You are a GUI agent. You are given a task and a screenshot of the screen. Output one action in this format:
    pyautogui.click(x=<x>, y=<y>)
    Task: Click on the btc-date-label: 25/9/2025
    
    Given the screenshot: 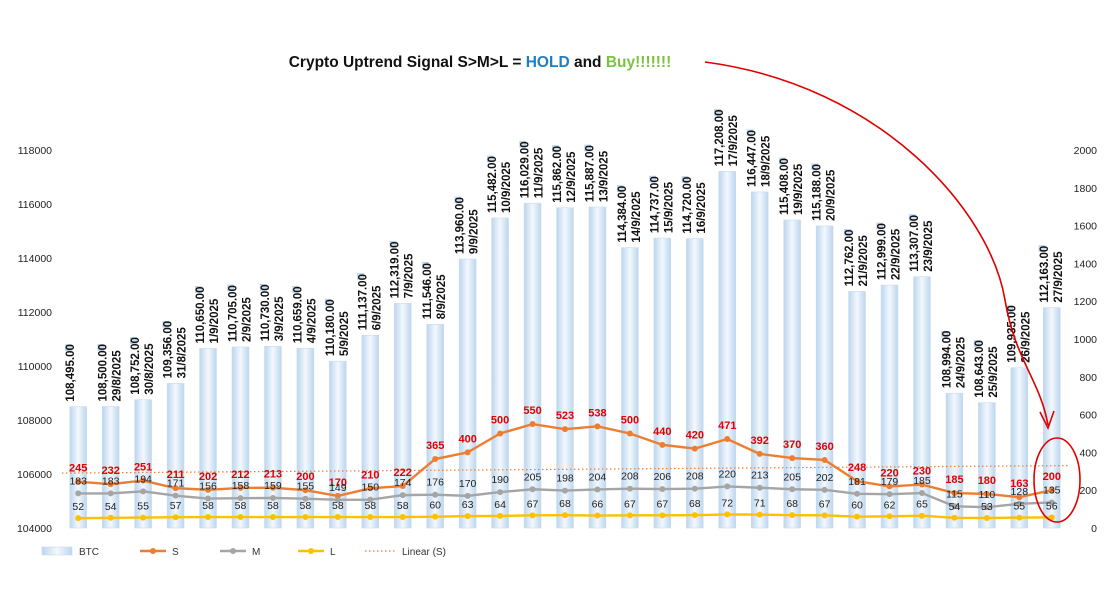 What is the action you would take?
    pyautogui.click(x=994, y=372)
    